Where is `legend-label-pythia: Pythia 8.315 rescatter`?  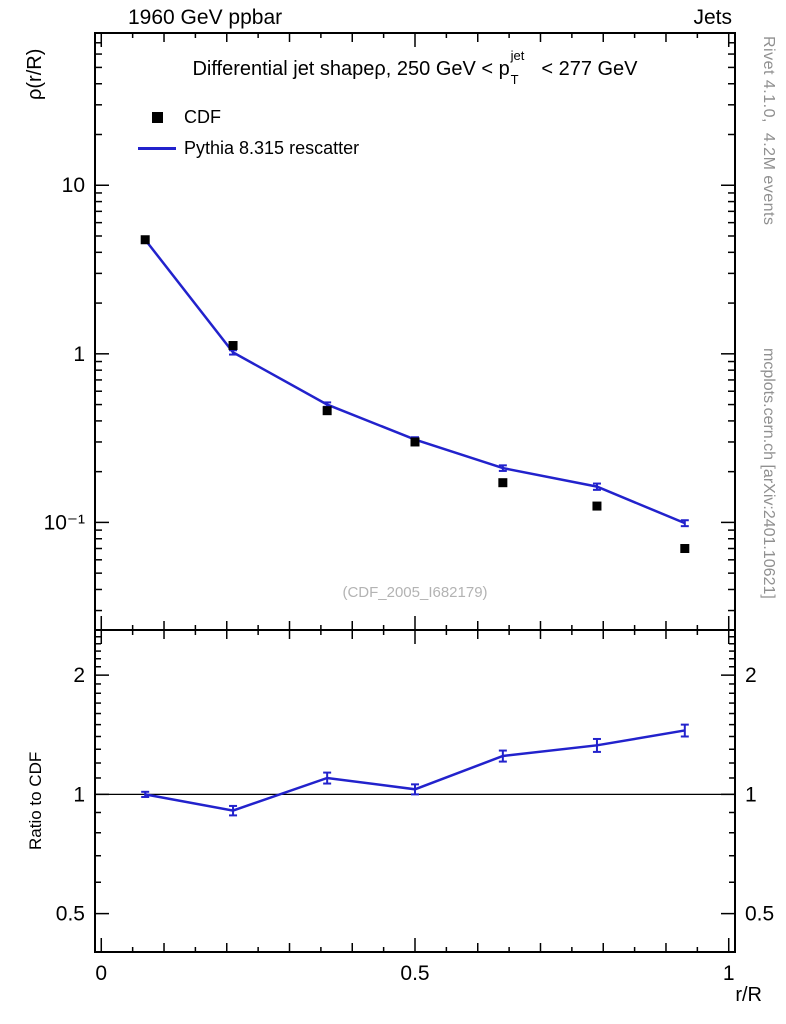
legend-label-pythia: Pythia 8.315 rescatter is located at coordinates (272, 148).